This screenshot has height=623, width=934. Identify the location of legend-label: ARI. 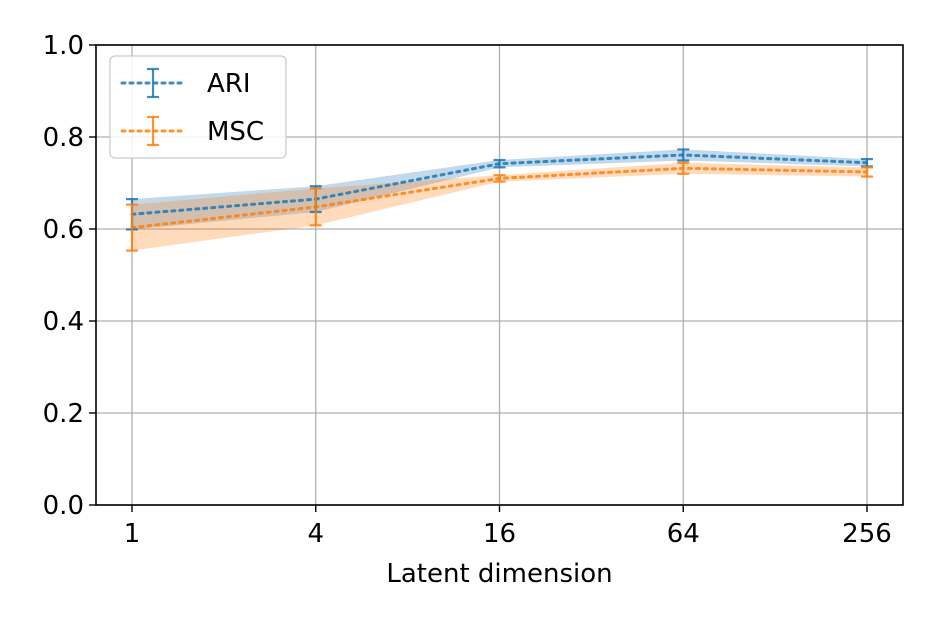
(229, 84).